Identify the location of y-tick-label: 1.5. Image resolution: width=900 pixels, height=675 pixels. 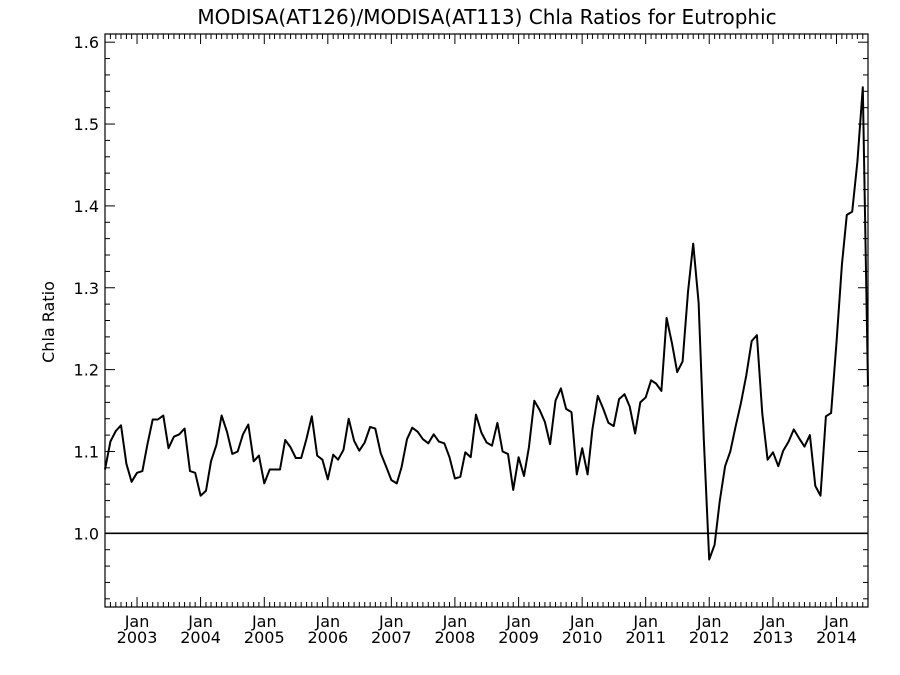
(86, 124).